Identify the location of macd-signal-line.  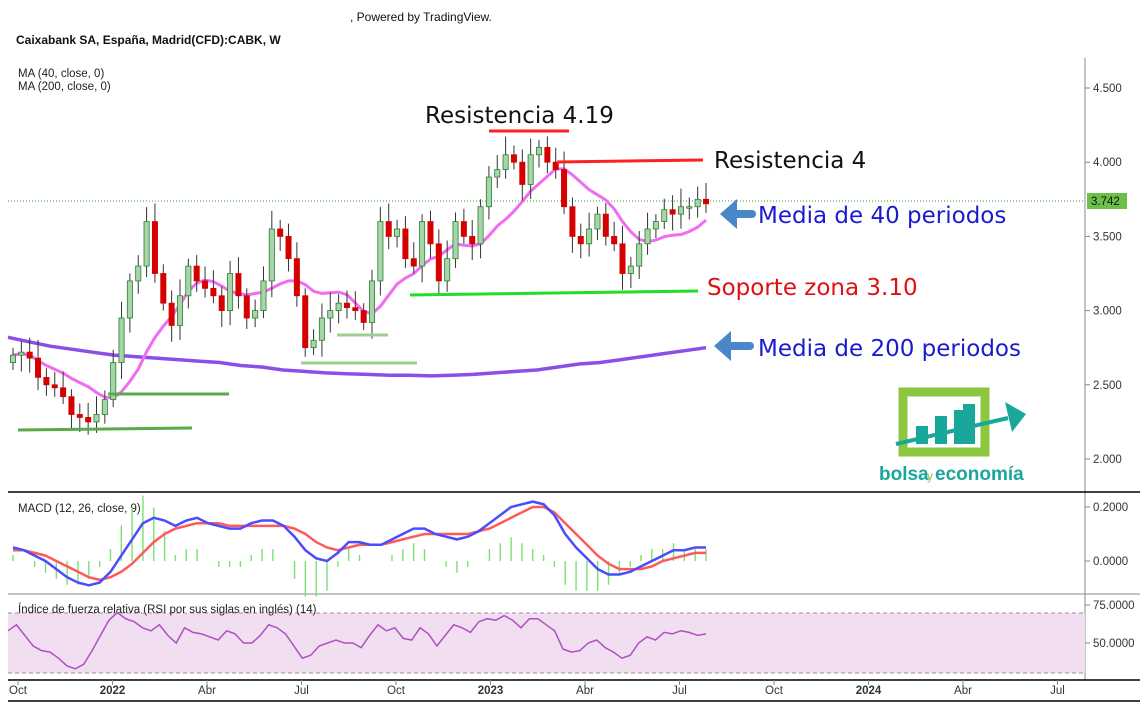
(359, 543).